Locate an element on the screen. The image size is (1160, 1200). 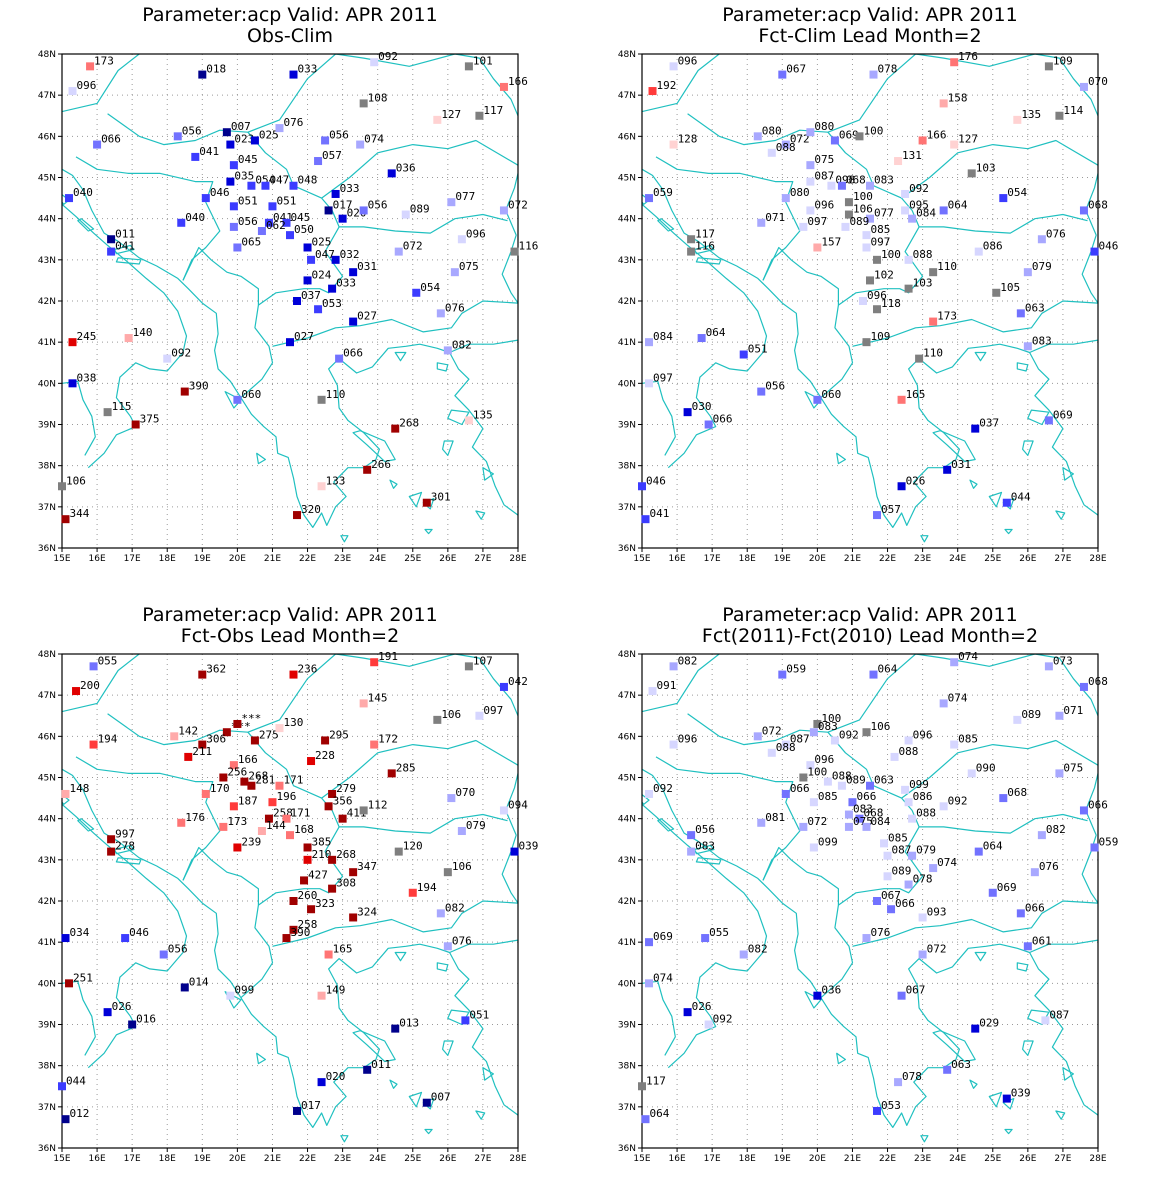
station-value: 106 is located at coordinates (451, 714).